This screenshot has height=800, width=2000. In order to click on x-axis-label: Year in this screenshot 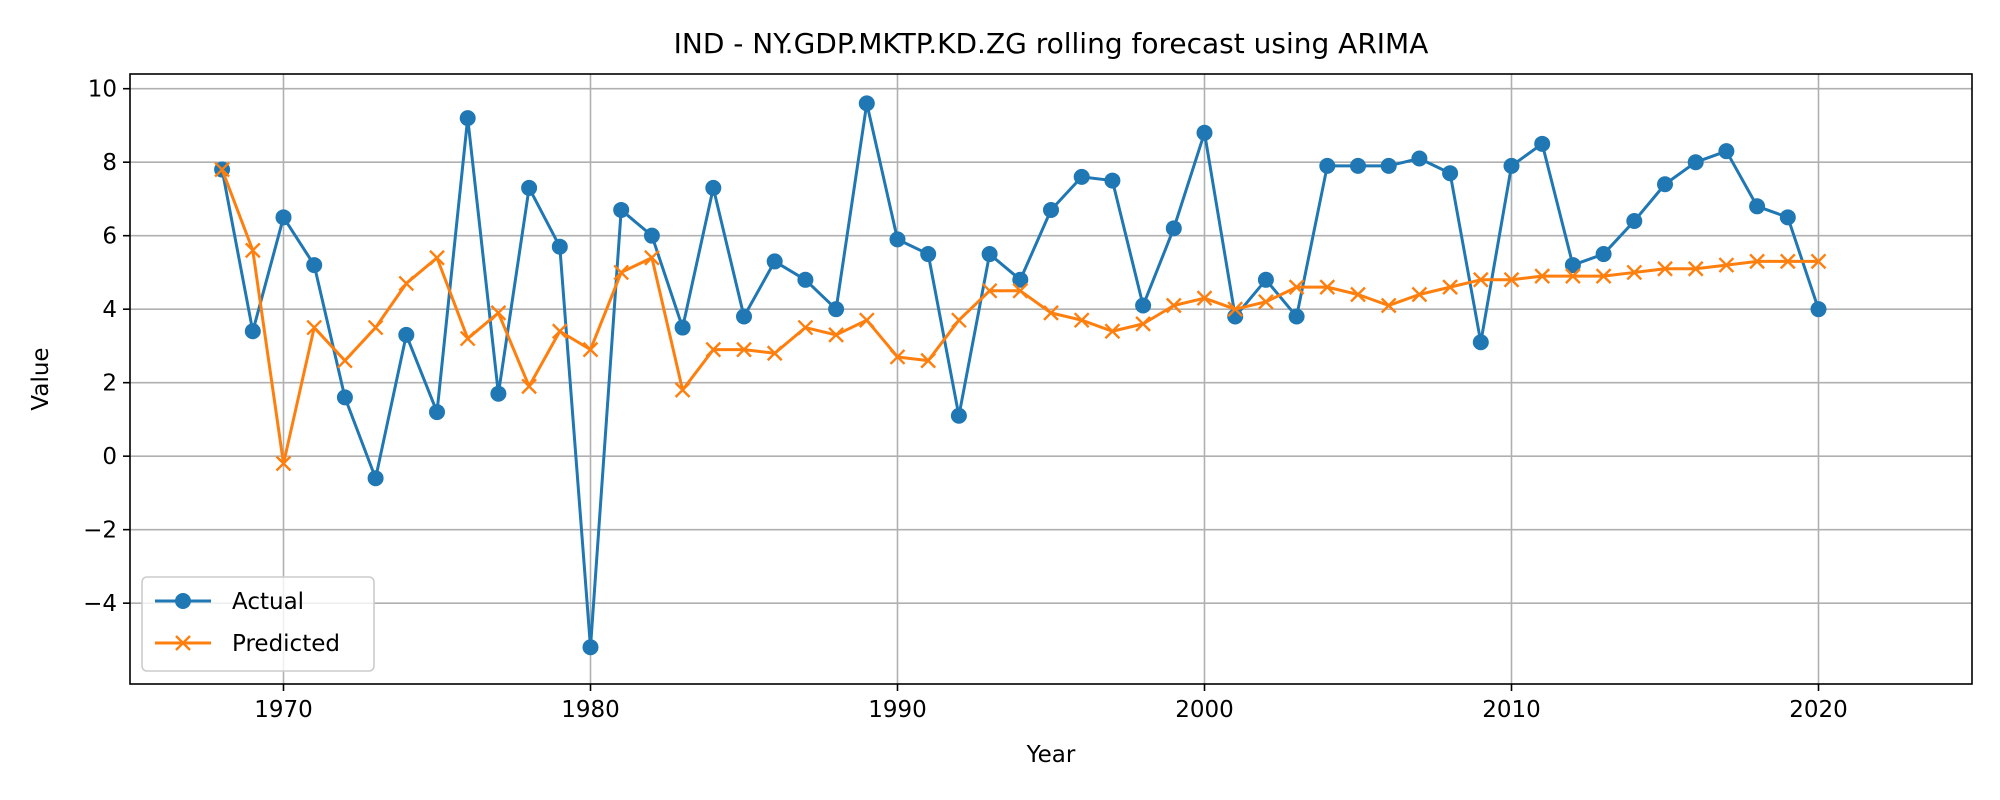, I will do `click(1051, 755)`.